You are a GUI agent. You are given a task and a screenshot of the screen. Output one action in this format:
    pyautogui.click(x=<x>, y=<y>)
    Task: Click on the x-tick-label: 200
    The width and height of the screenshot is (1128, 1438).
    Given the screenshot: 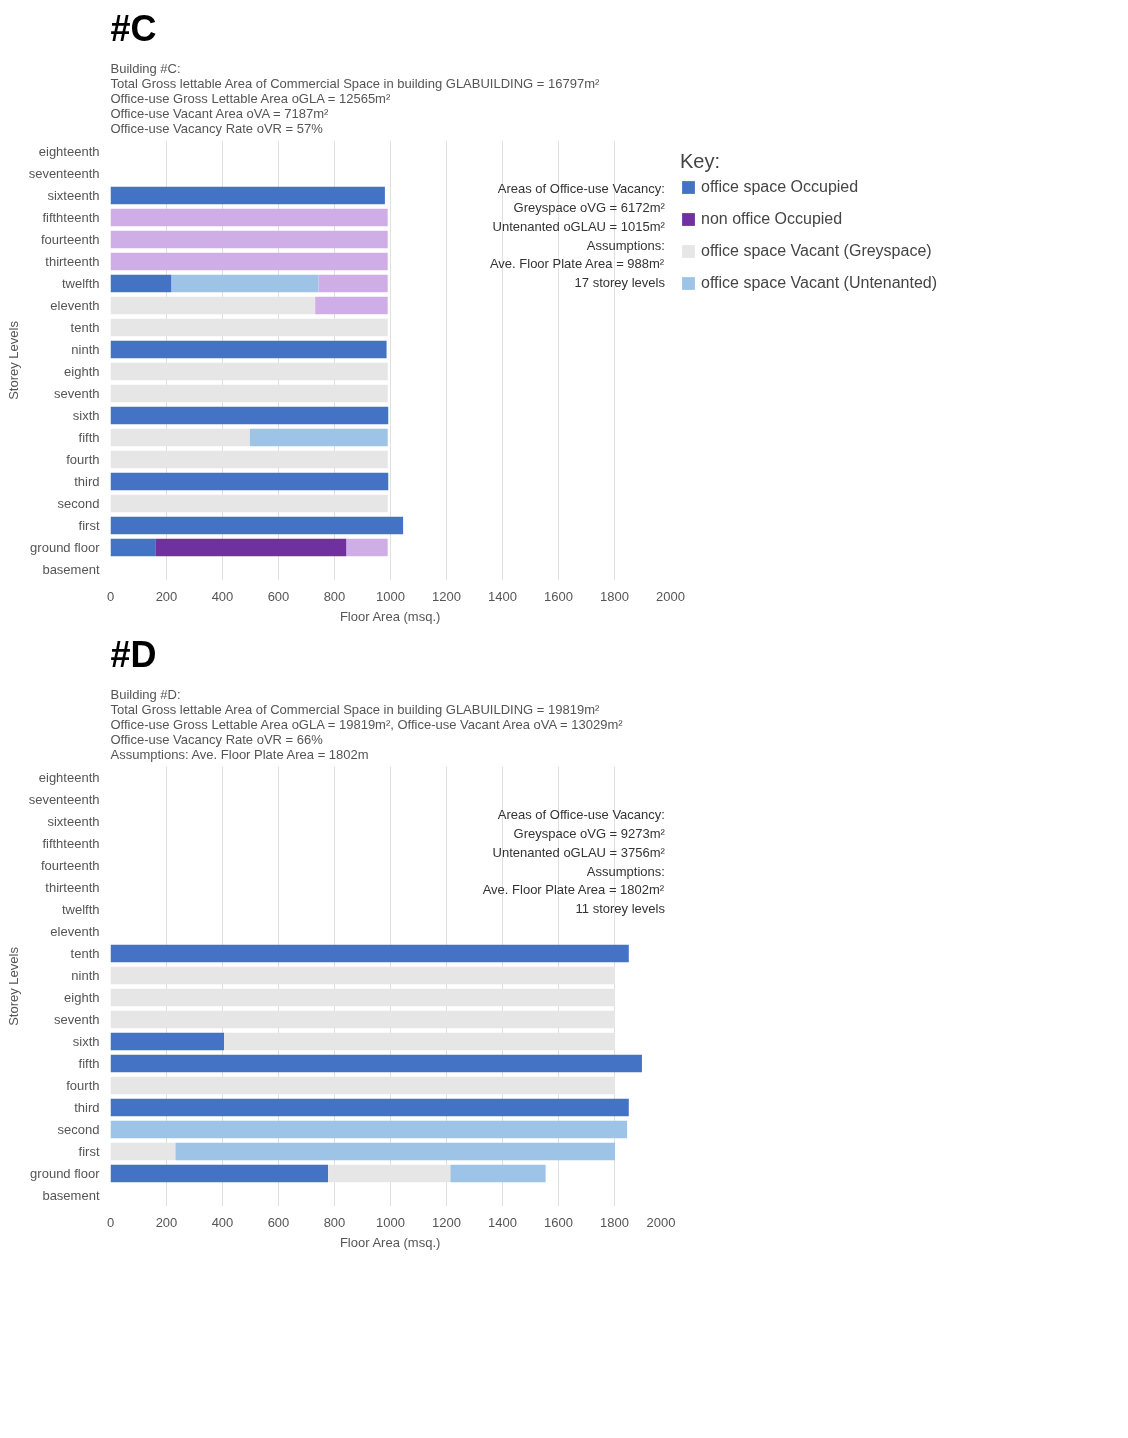 What is the action you would take?
    pyautogui.click(x=166, y=596)
    